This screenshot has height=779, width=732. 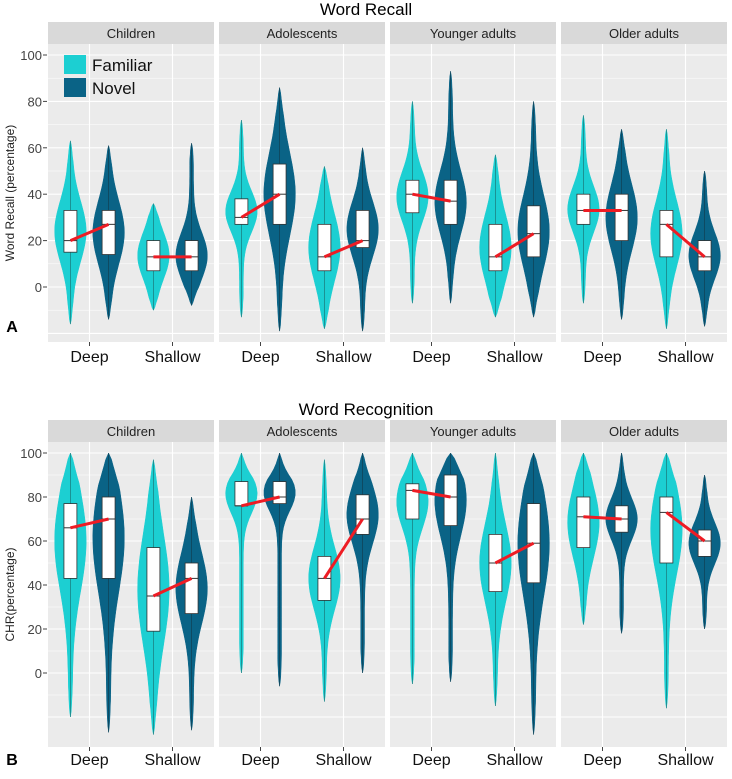 What do you see at coordinates (12, 327) in the screenshot?
I see `panel-label: A` at bounding box center [12, 327].